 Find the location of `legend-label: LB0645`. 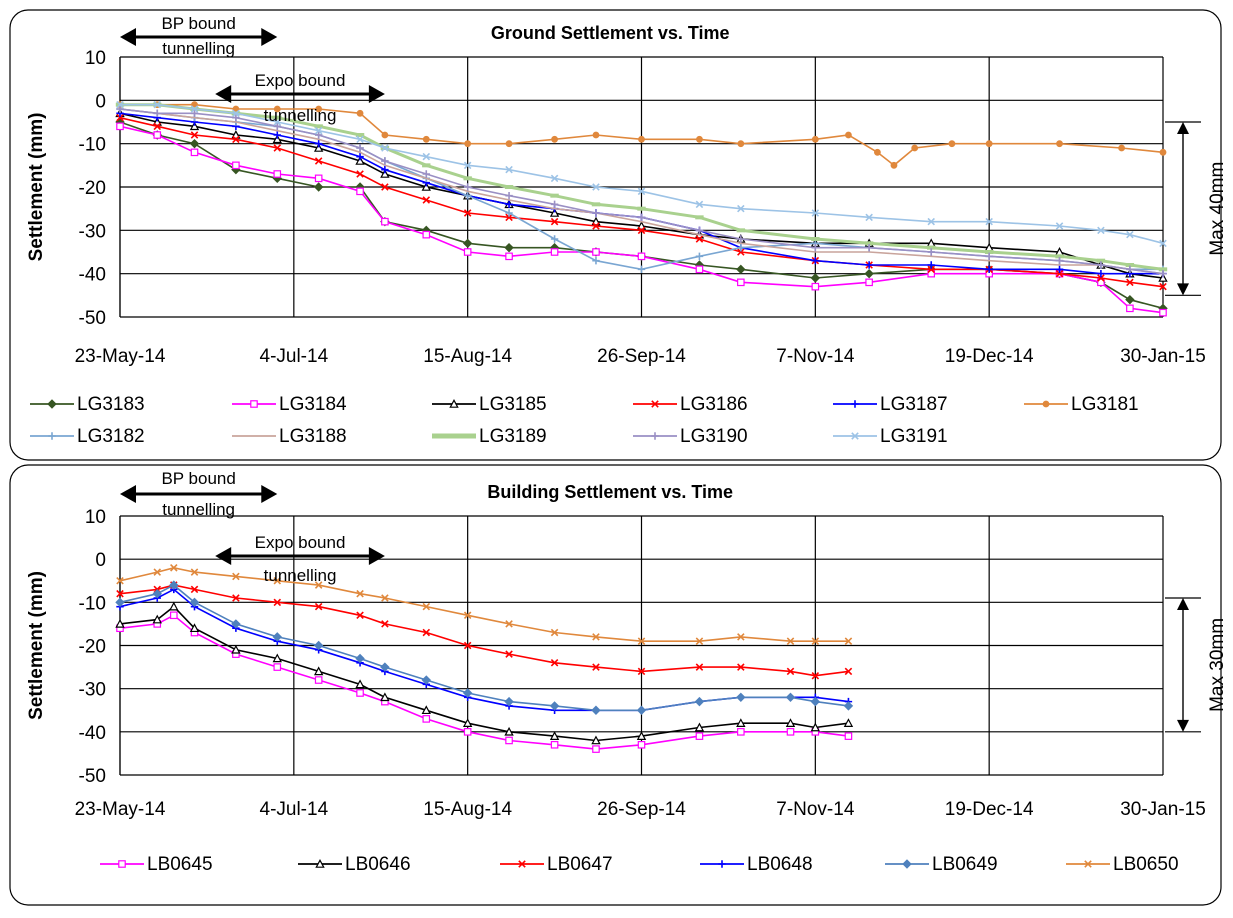

legend-label: LB0645 is located at coordinates (180, 864).